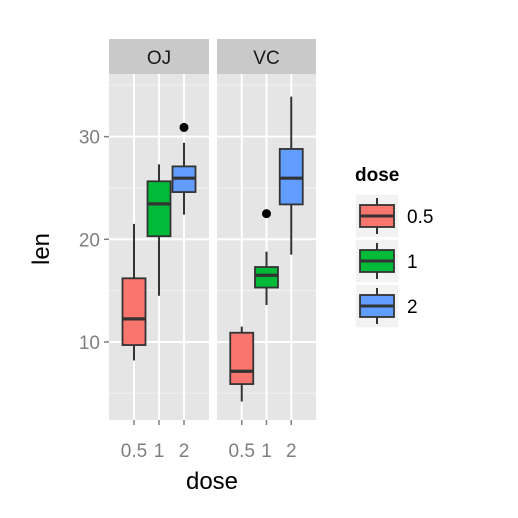 The image size is (518, 518). I want to click on legend-keys: 0.5 1 2, so click(393, 261).